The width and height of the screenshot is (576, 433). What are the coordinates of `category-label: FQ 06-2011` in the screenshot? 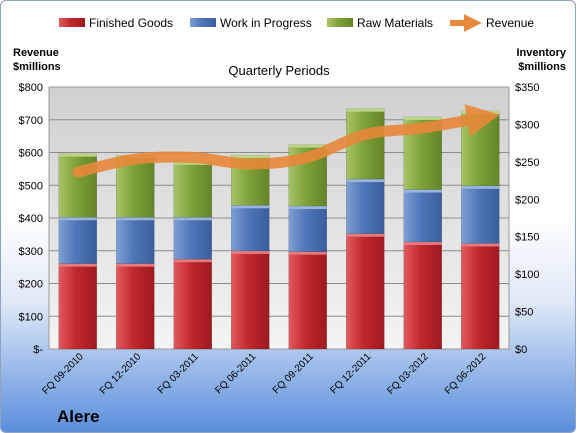 It's located at (235, 373).